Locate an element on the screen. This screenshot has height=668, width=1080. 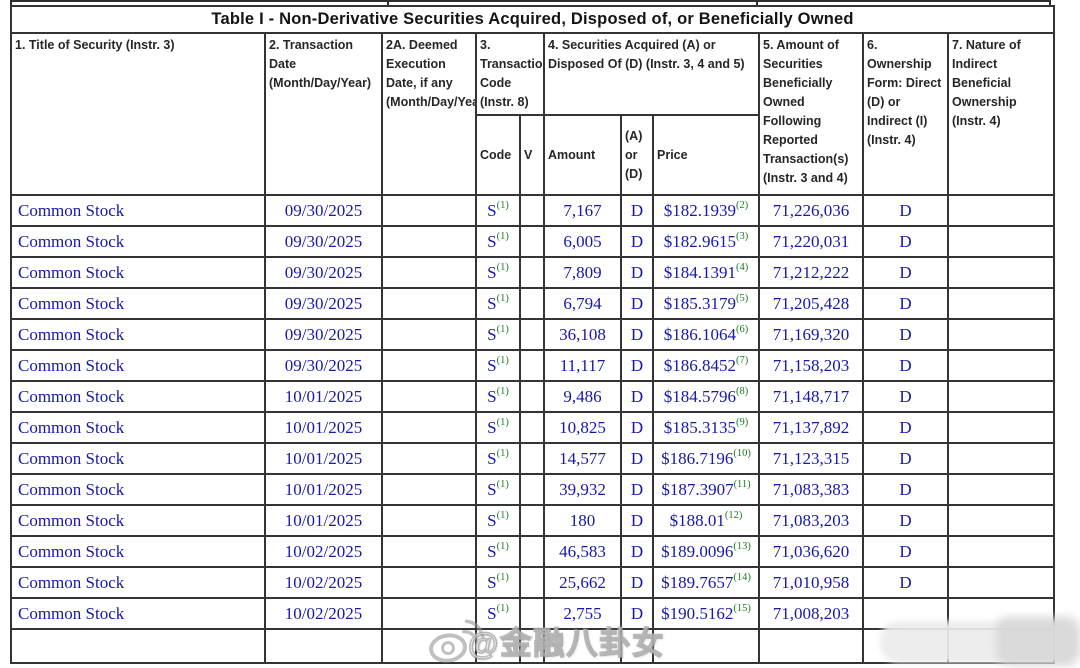
transaction-code-cell: S(1) is located at coordinates (498, 613).